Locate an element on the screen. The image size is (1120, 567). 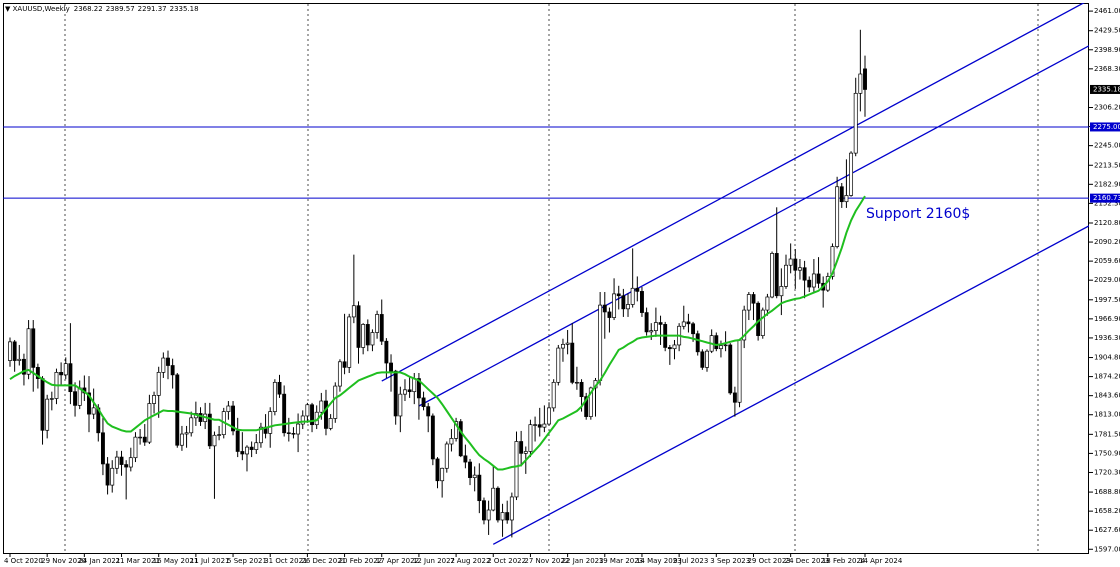
y-tick-label: 2398.90 is located at coordinates (1107, 50).